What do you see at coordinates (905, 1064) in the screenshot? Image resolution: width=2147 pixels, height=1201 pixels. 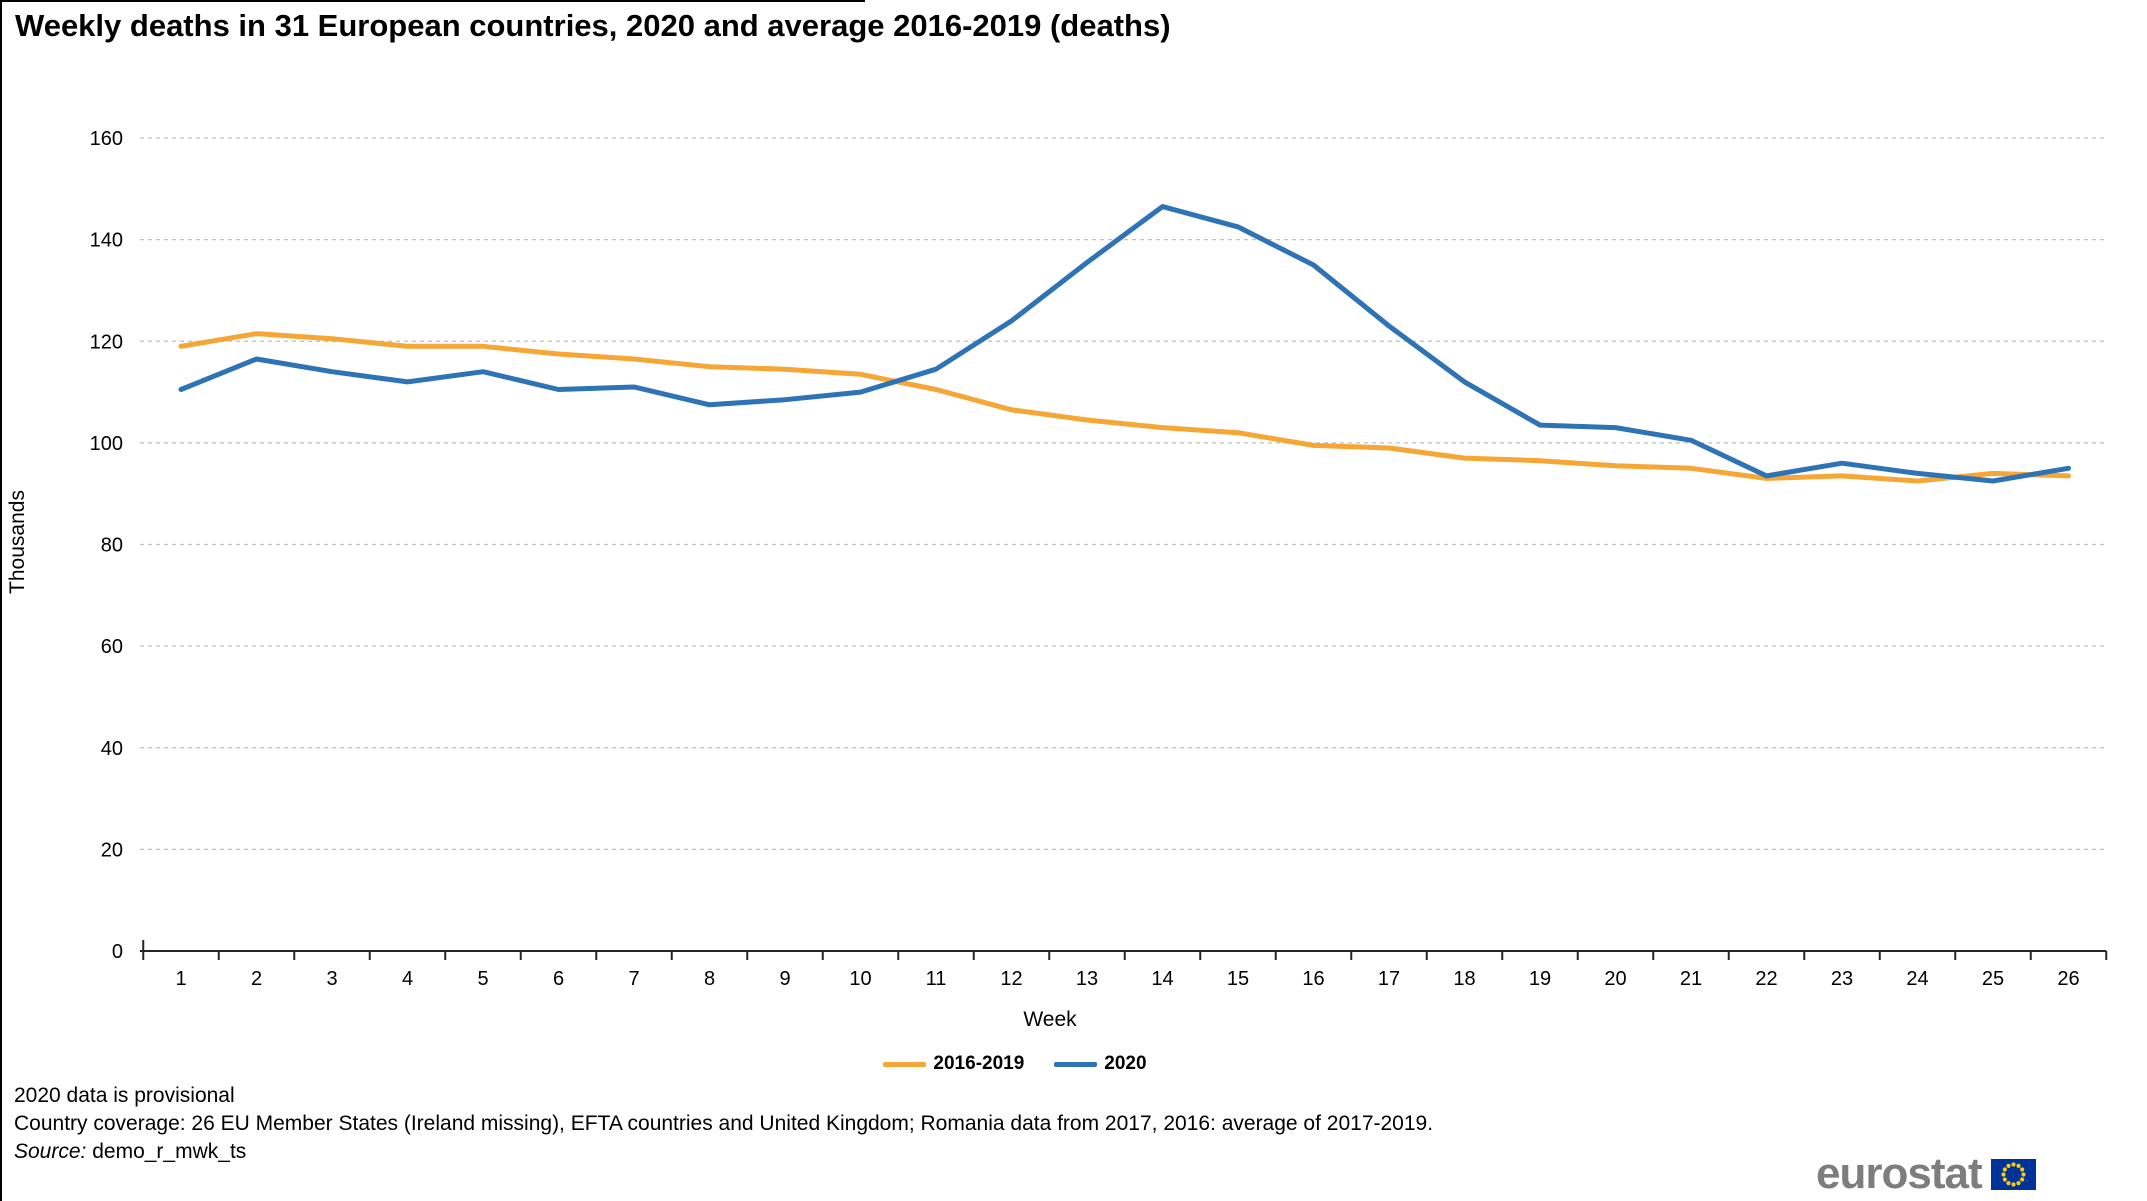 I see `legend-marker-2016-2019` at bounding box center [905, 1064].